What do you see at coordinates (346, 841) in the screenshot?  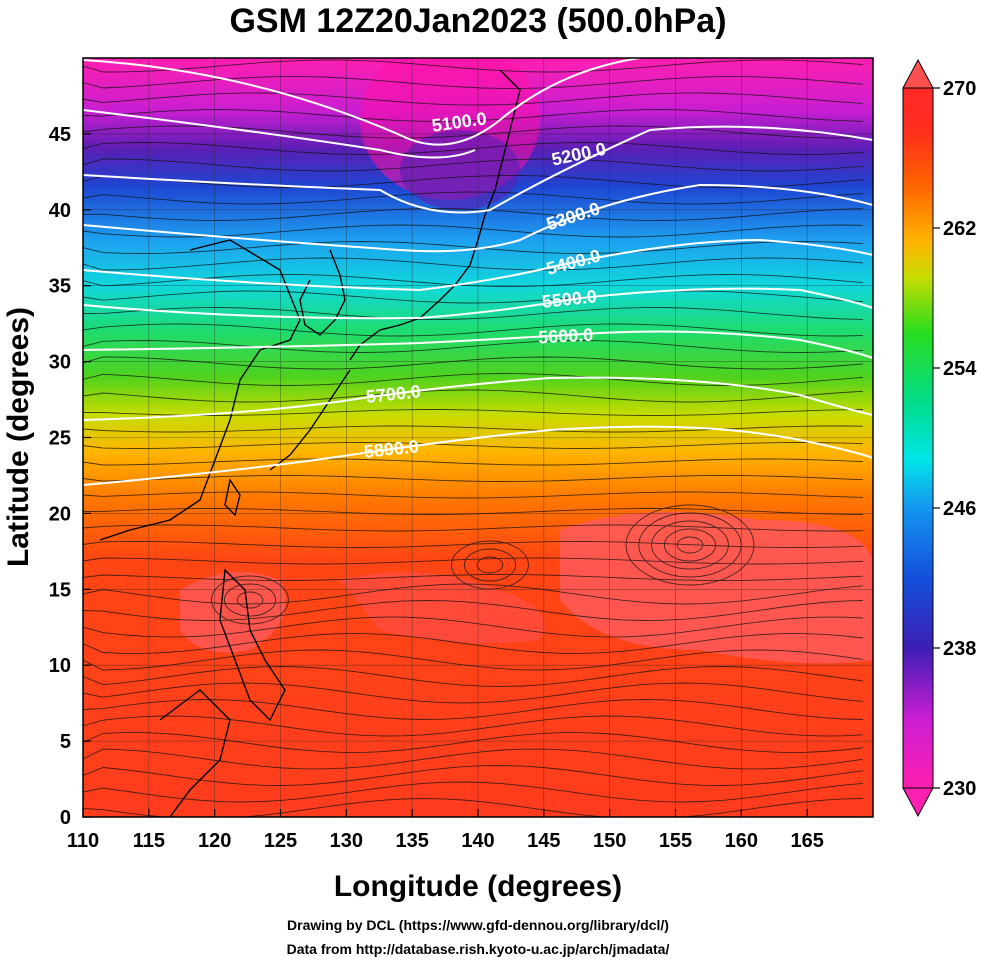 I see `x-tick-label: 130` at bounding box center [346, 841].